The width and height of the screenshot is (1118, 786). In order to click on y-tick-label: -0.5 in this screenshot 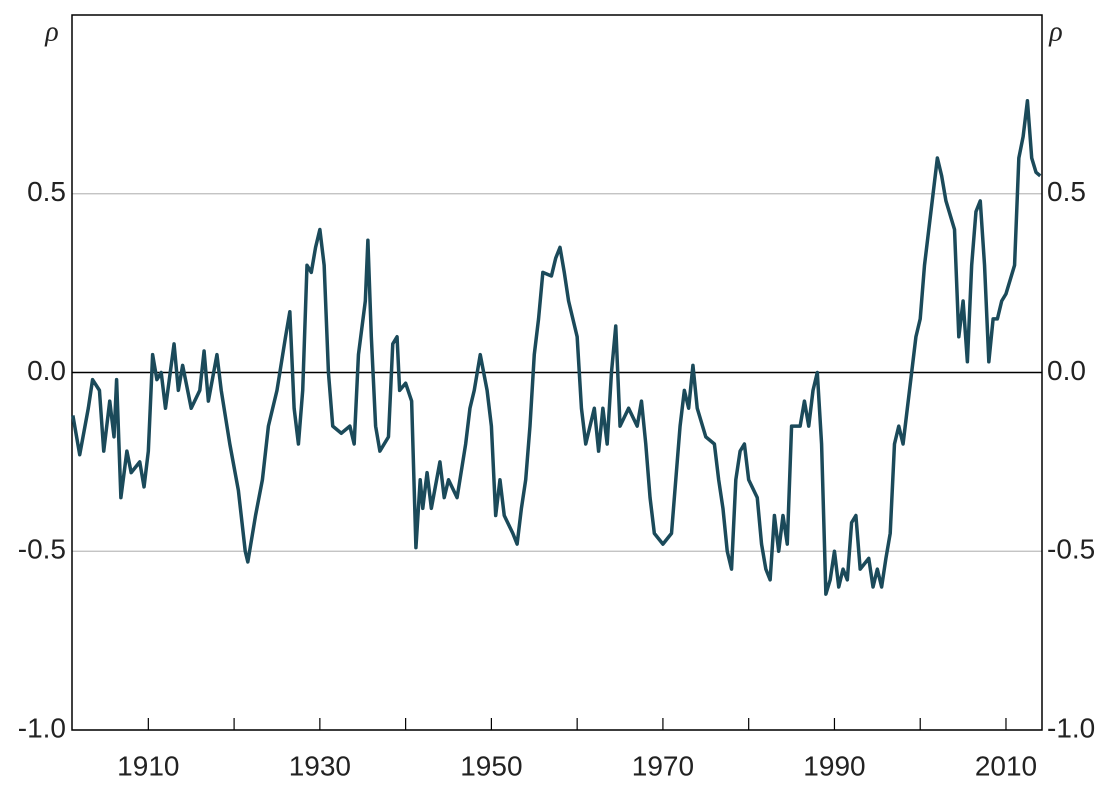, I will do `click(42, 549)`.